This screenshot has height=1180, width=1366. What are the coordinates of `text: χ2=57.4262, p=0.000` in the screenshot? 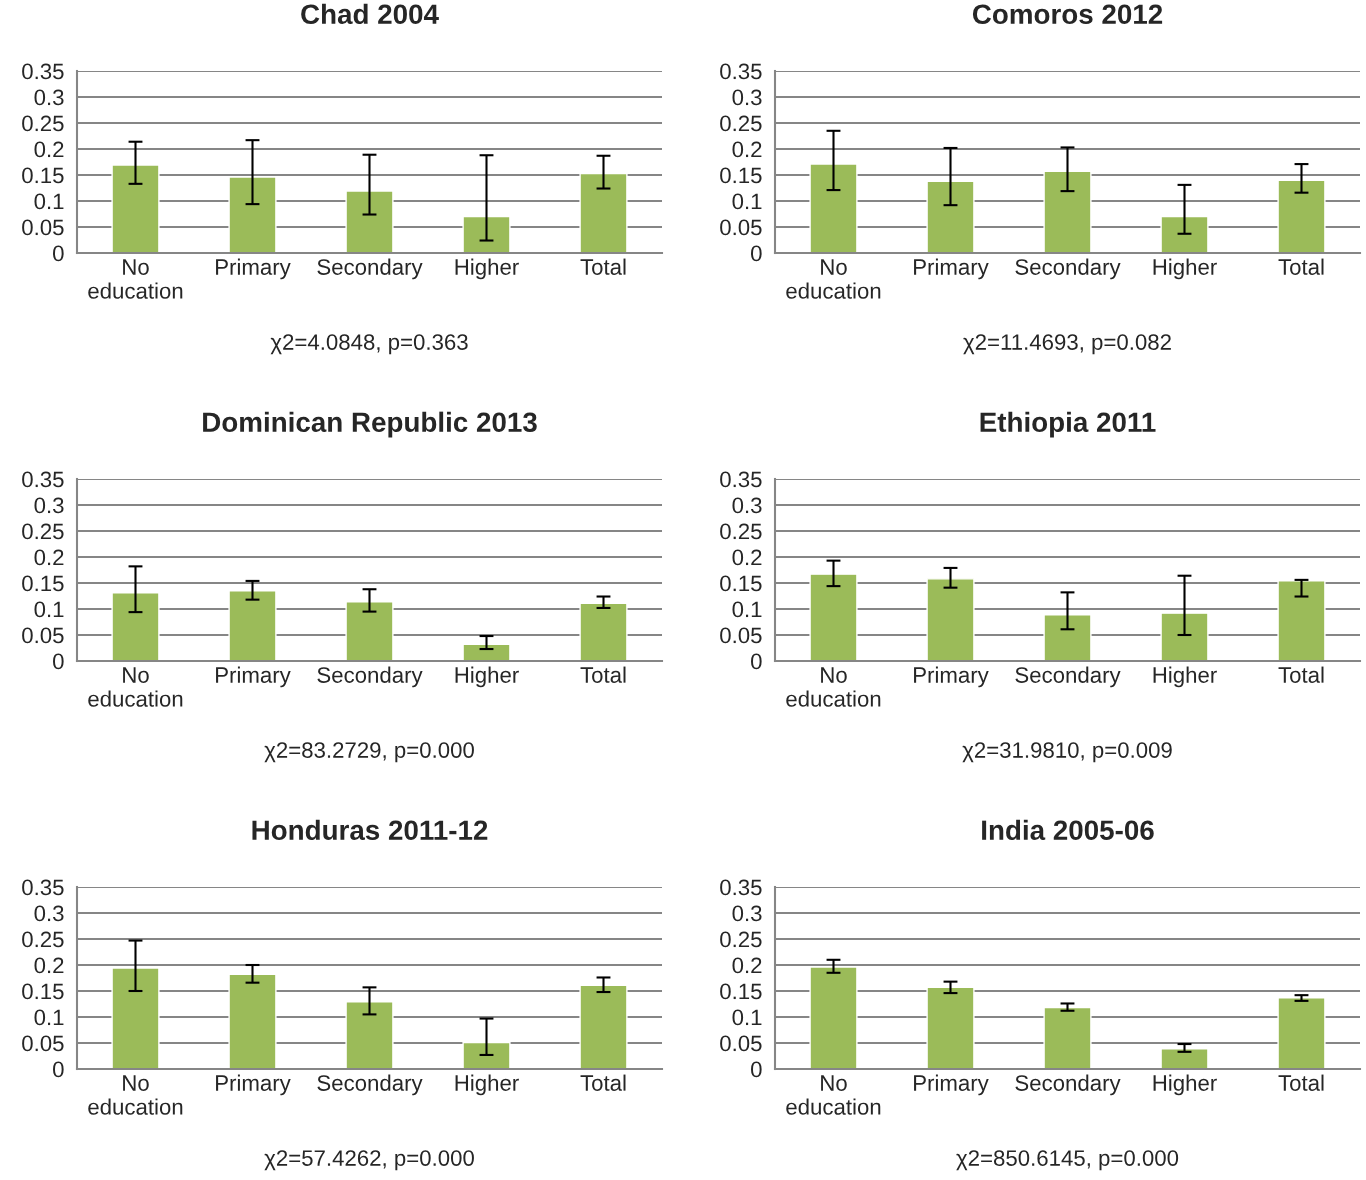 It's located at (369, 1160).